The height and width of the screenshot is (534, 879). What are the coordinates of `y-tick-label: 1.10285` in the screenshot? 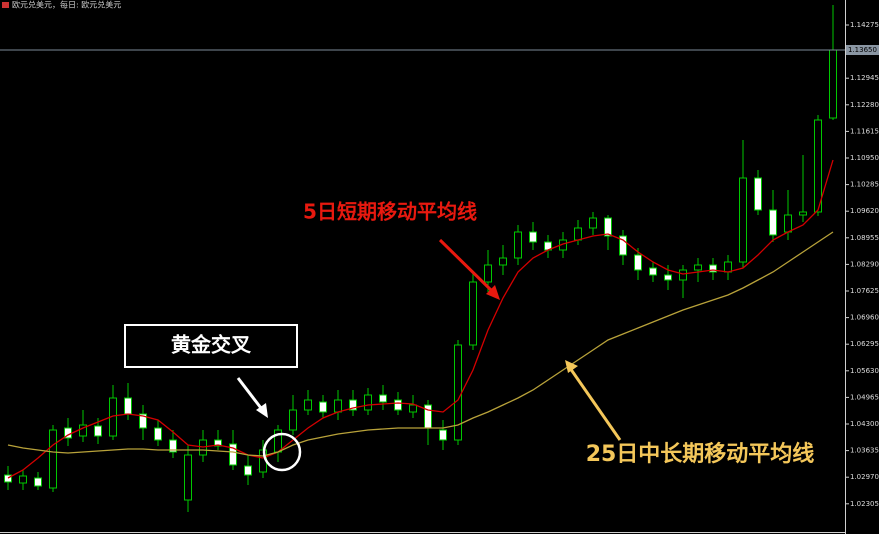 It's located at (864, 185).